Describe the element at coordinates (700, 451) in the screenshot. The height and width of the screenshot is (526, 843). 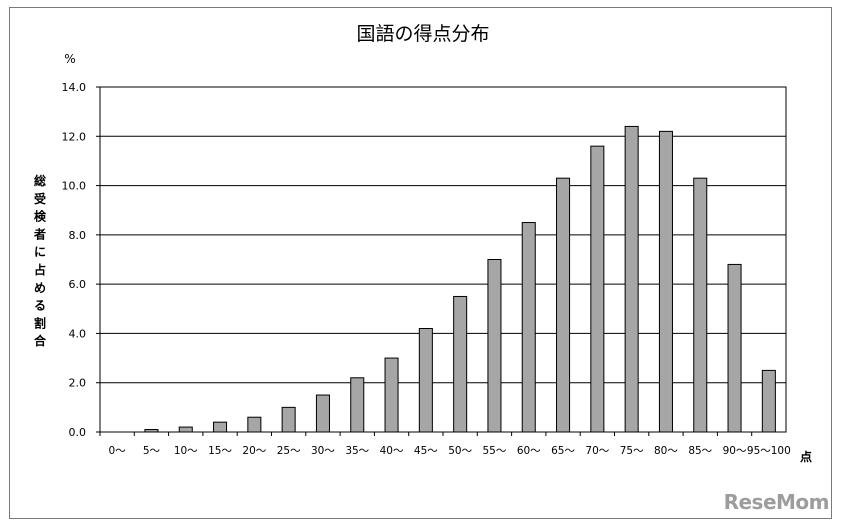
I see `x-category-label: 85～` at that location.